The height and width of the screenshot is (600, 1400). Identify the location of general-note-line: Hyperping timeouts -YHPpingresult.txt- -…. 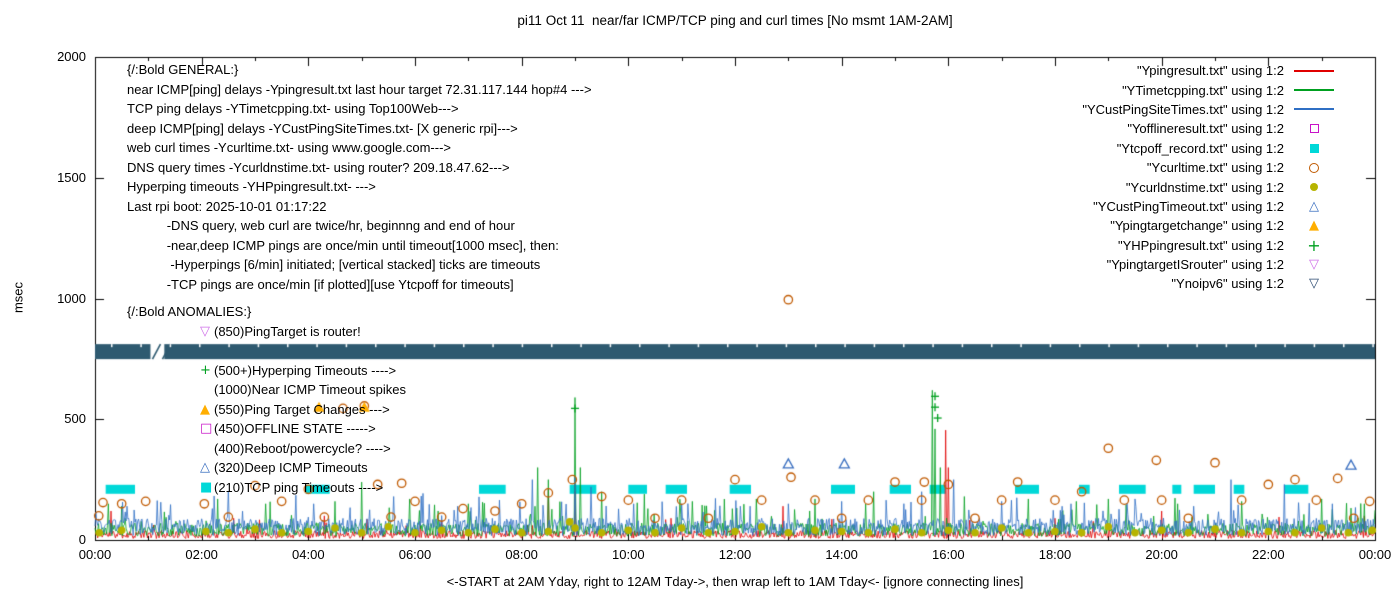
(251, 186).